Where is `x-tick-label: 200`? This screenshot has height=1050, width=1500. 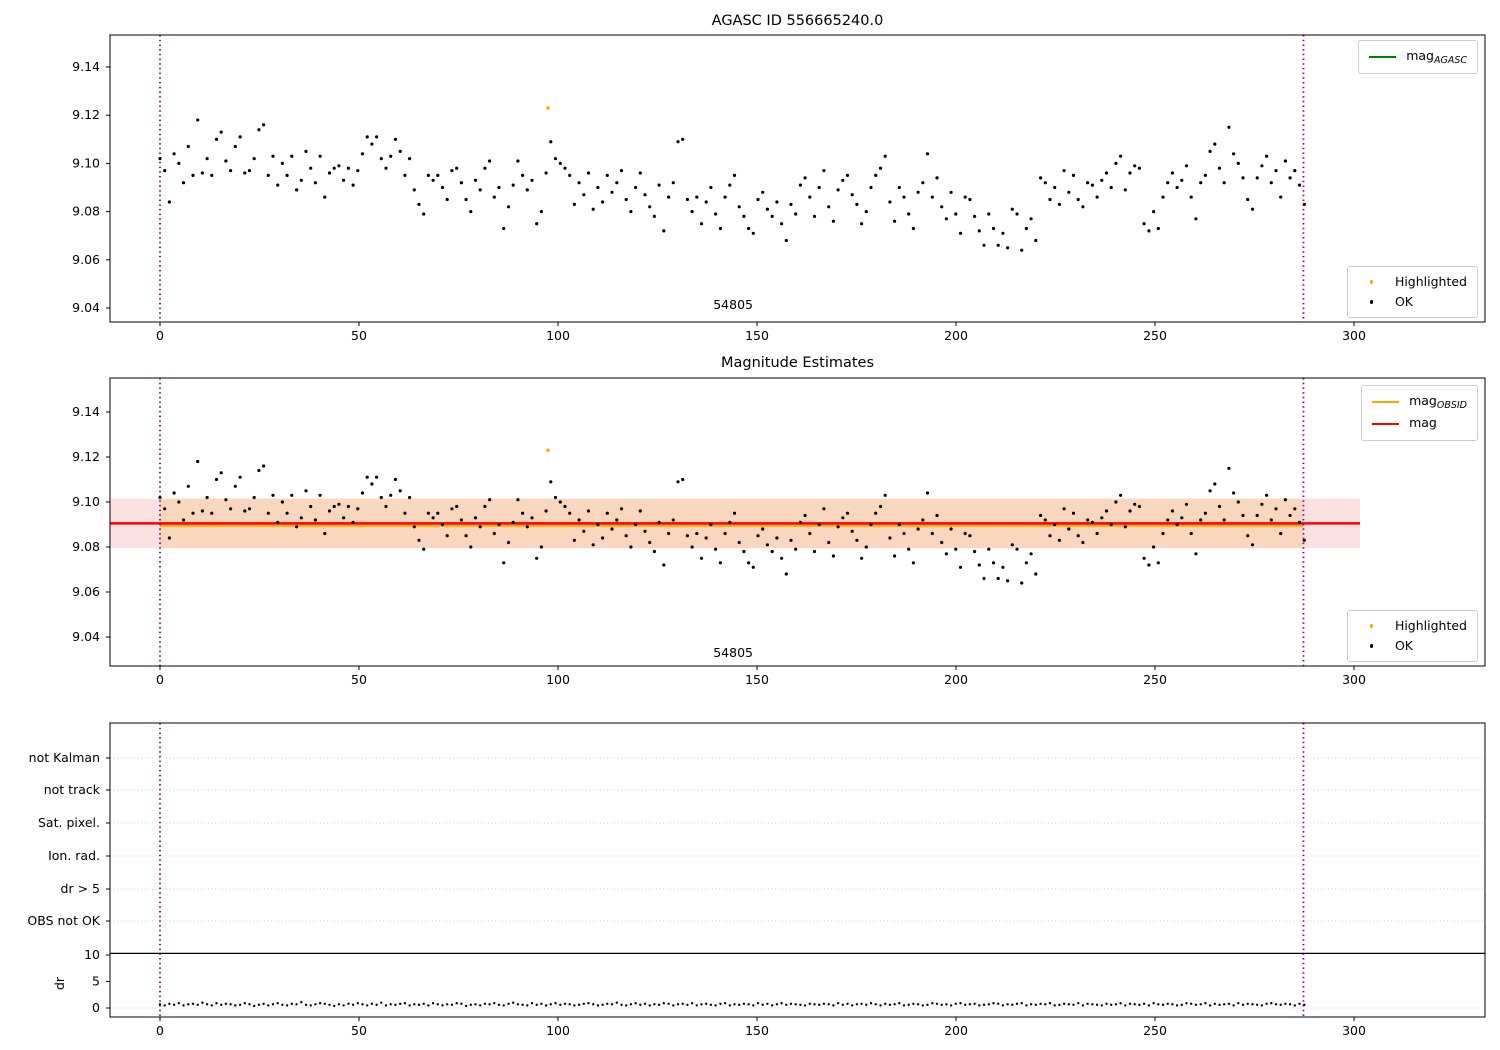
x-tick-label: 200 is located at coordinates (956, 335).